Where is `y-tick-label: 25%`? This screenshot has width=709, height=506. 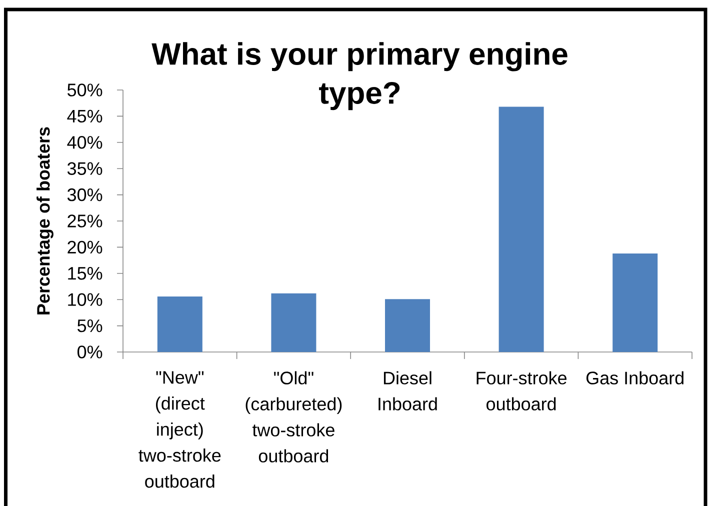
y-tick-label: 25% is located at coordinates (85, 221).